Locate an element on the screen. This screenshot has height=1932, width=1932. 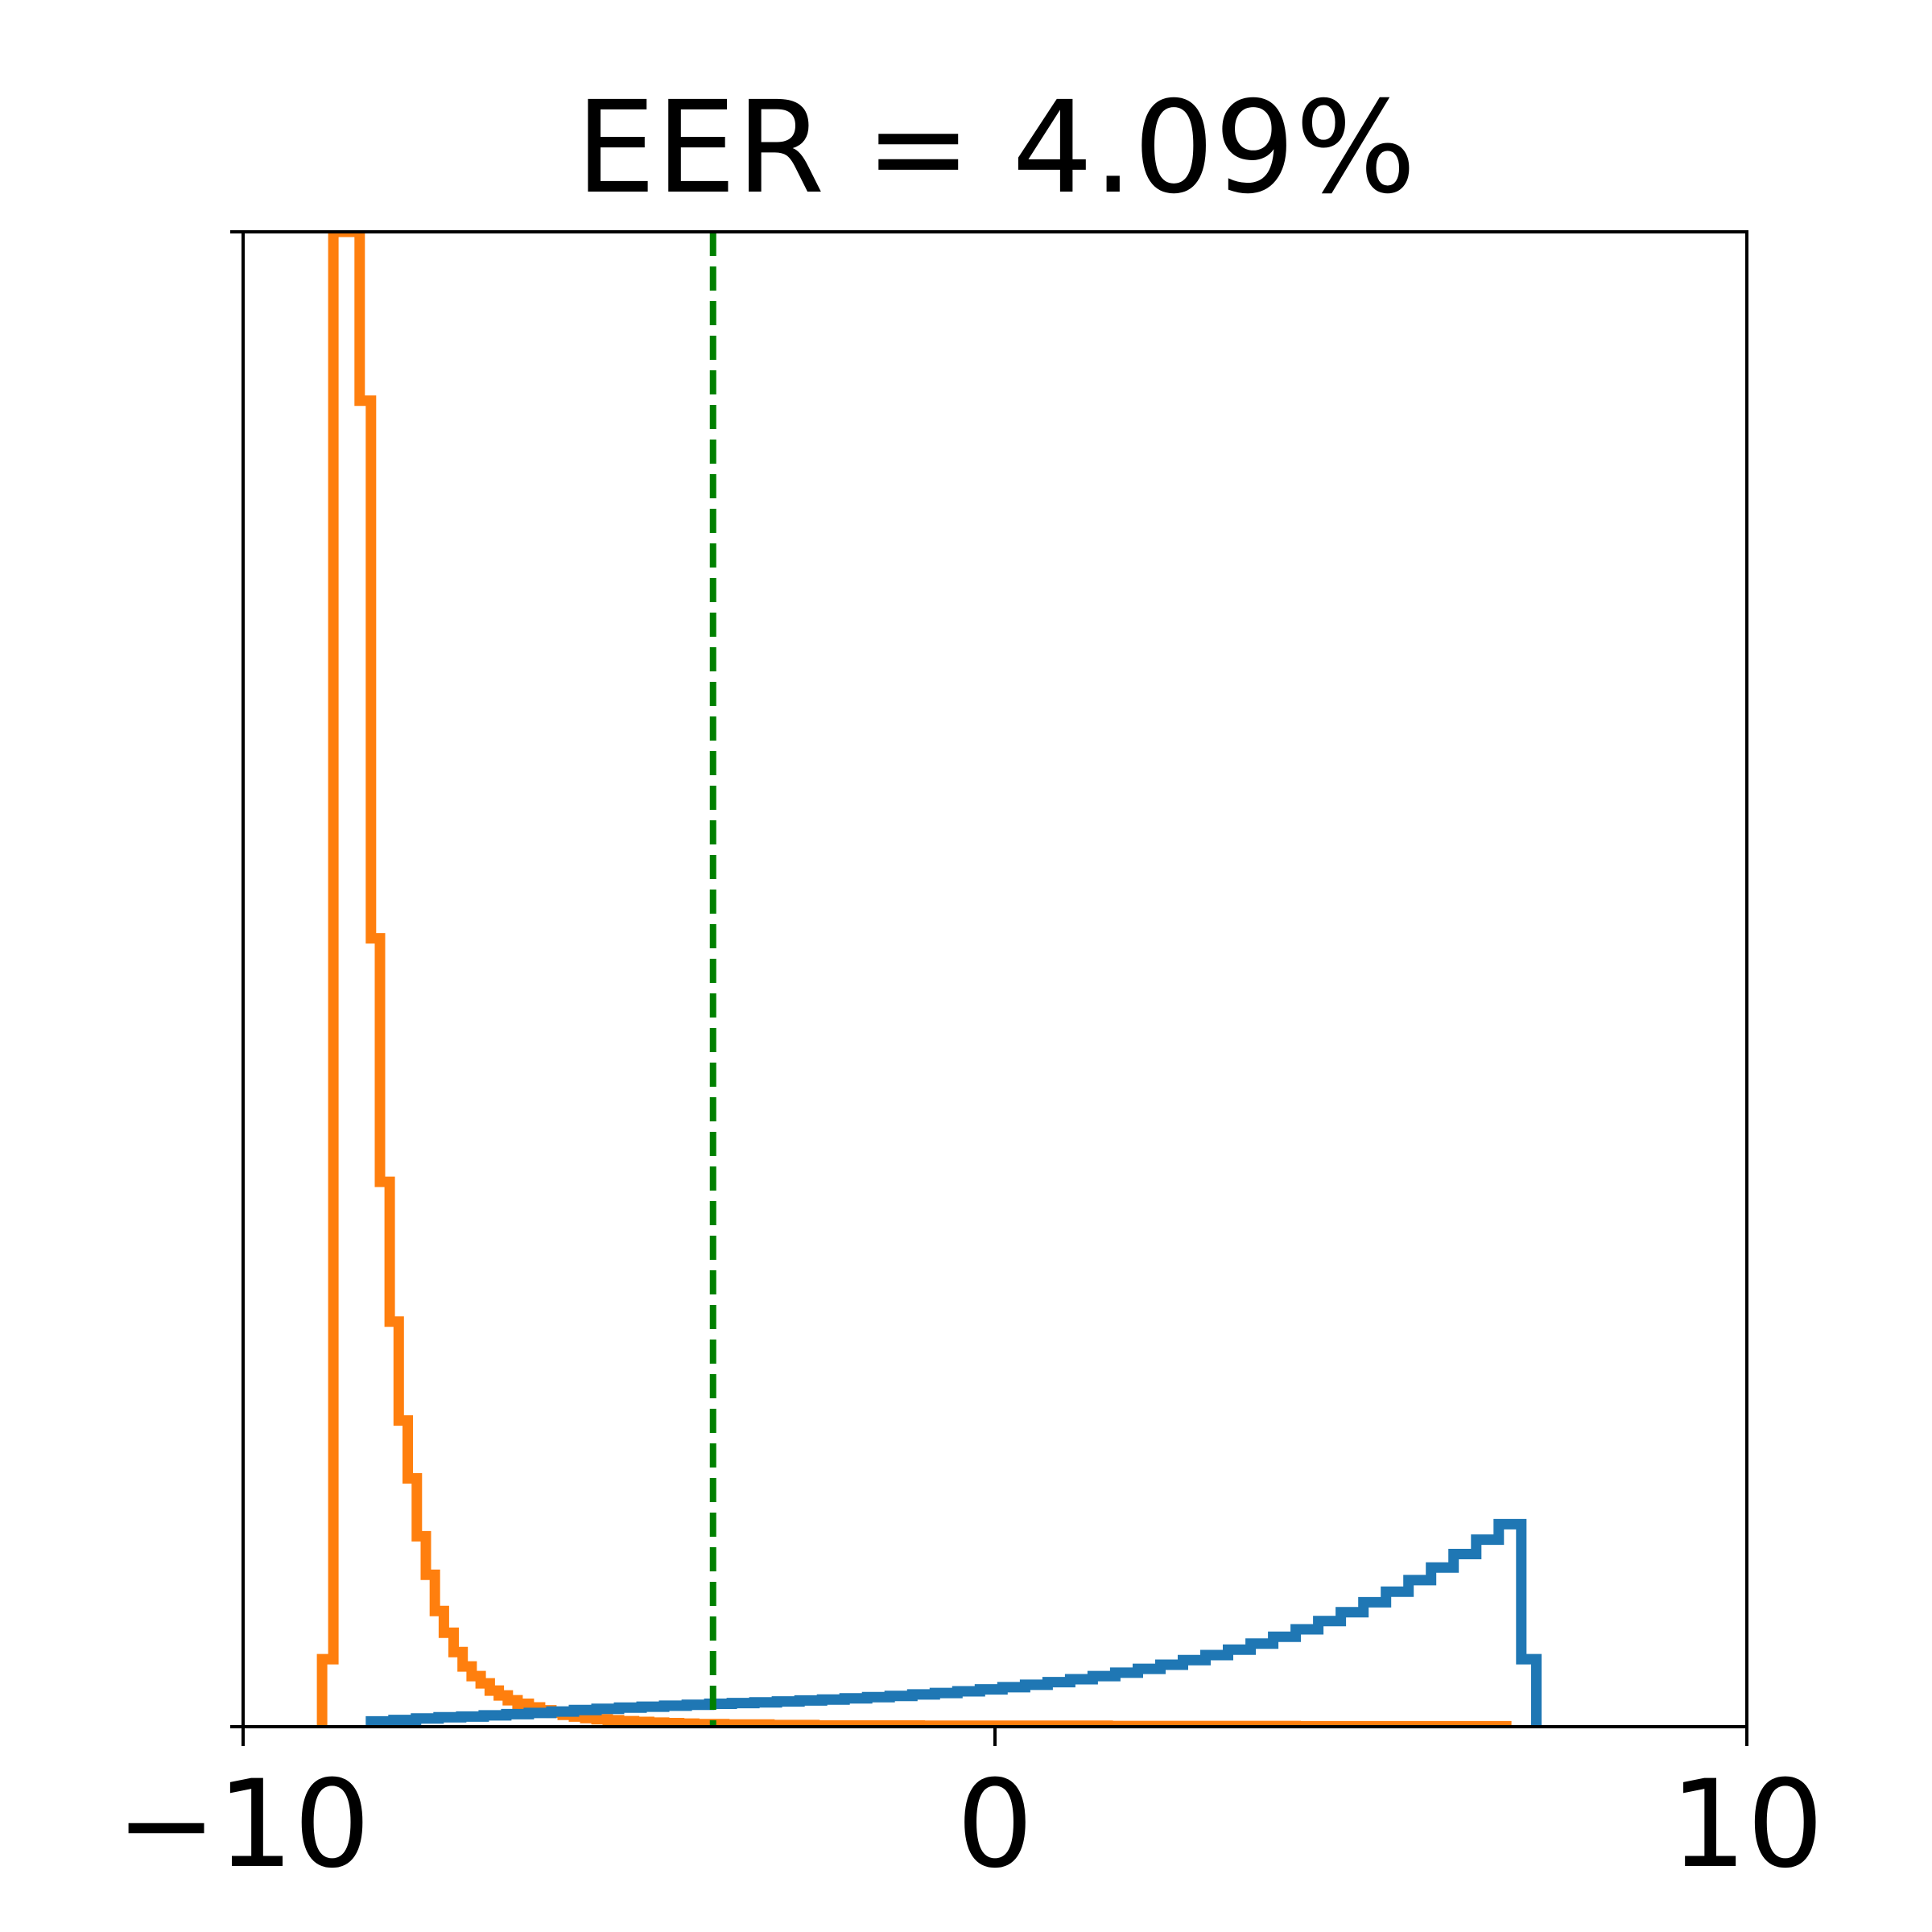
x-tick-label: 0 is located at coordinates (994, 1825).